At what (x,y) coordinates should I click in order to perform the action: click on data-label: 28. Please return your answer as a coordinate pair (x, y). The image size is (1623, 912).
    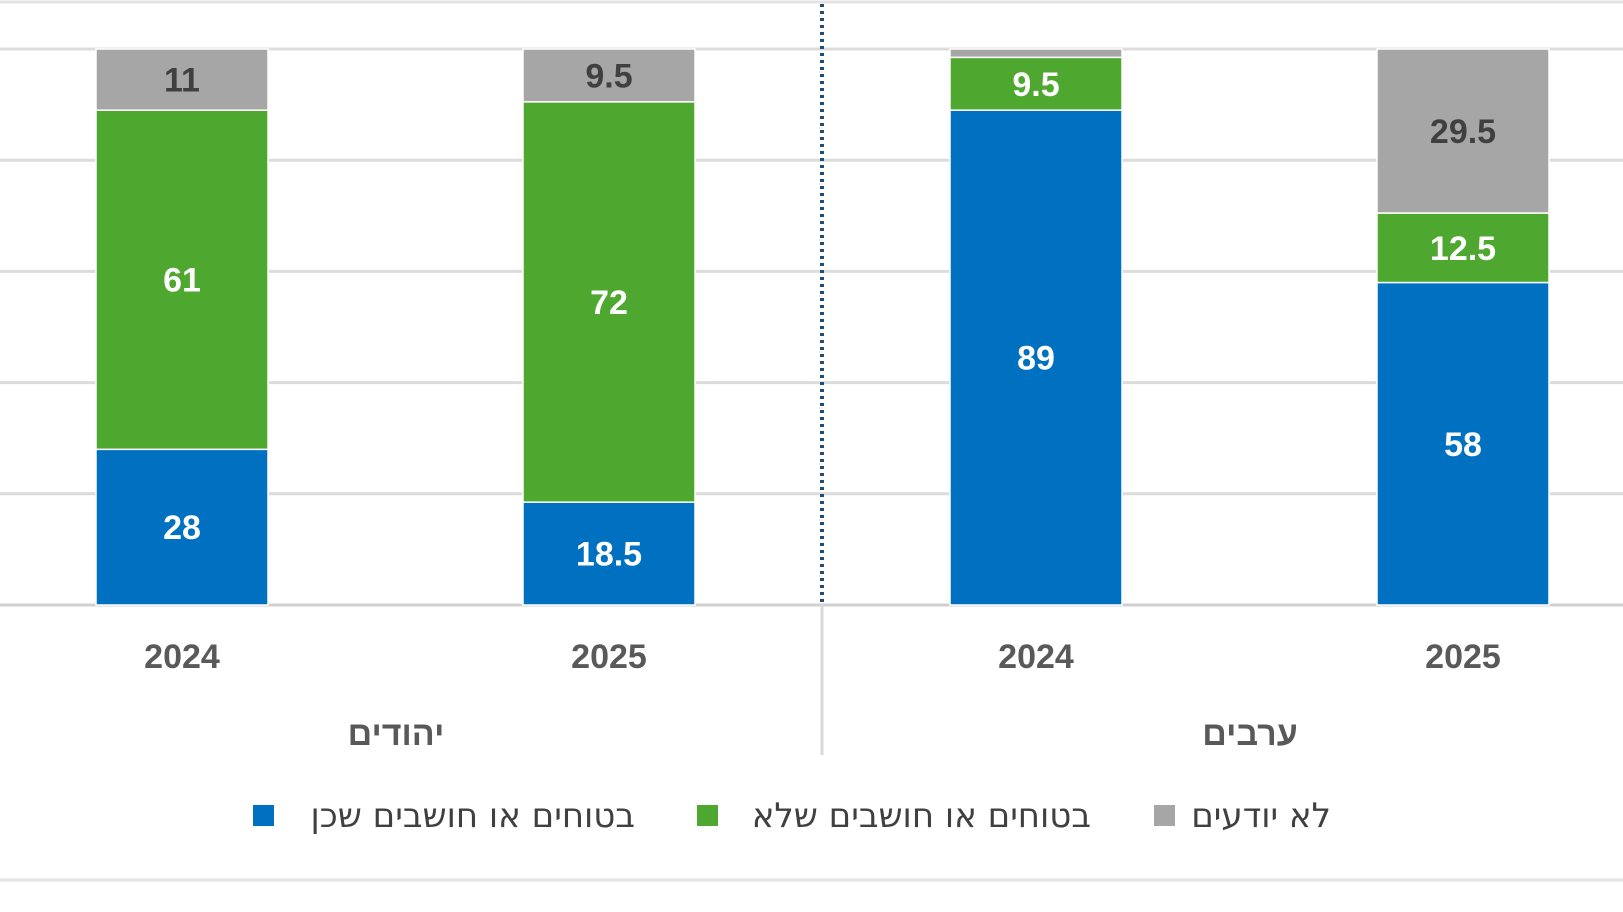
    Looking at the image, I should click on (182, 528).